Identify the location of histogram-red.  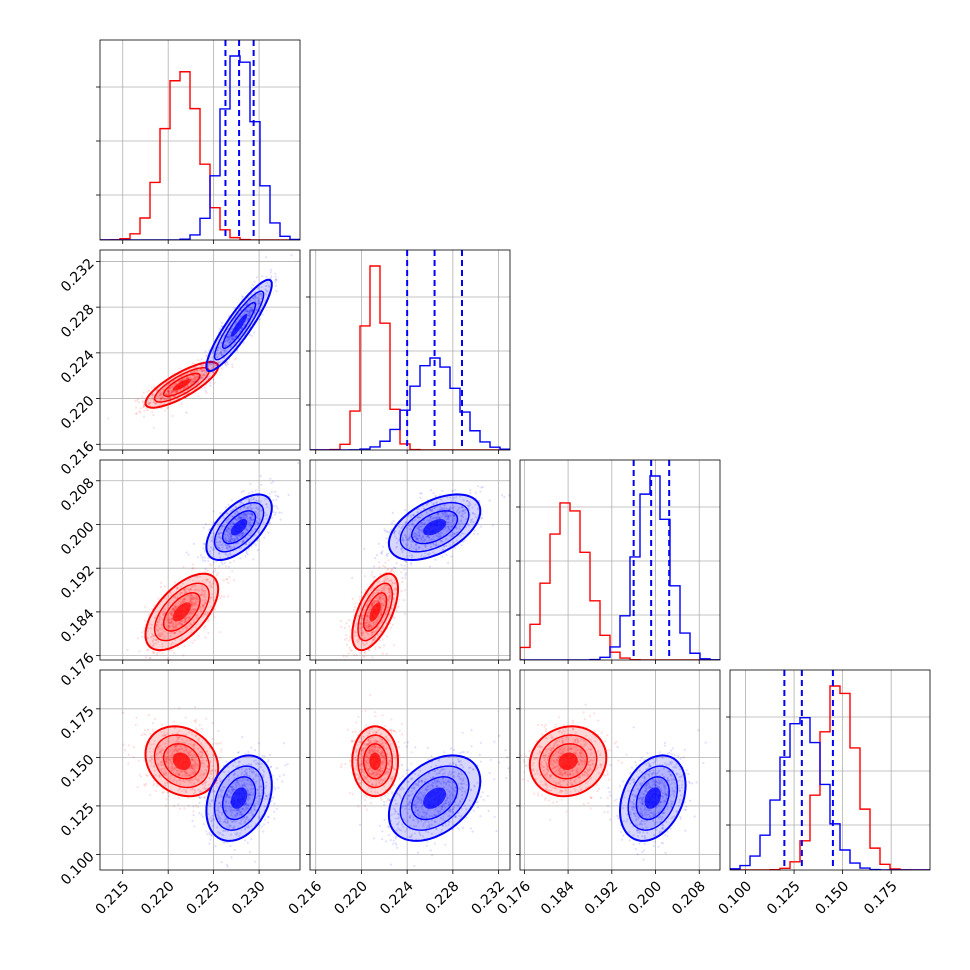
(410, 357).